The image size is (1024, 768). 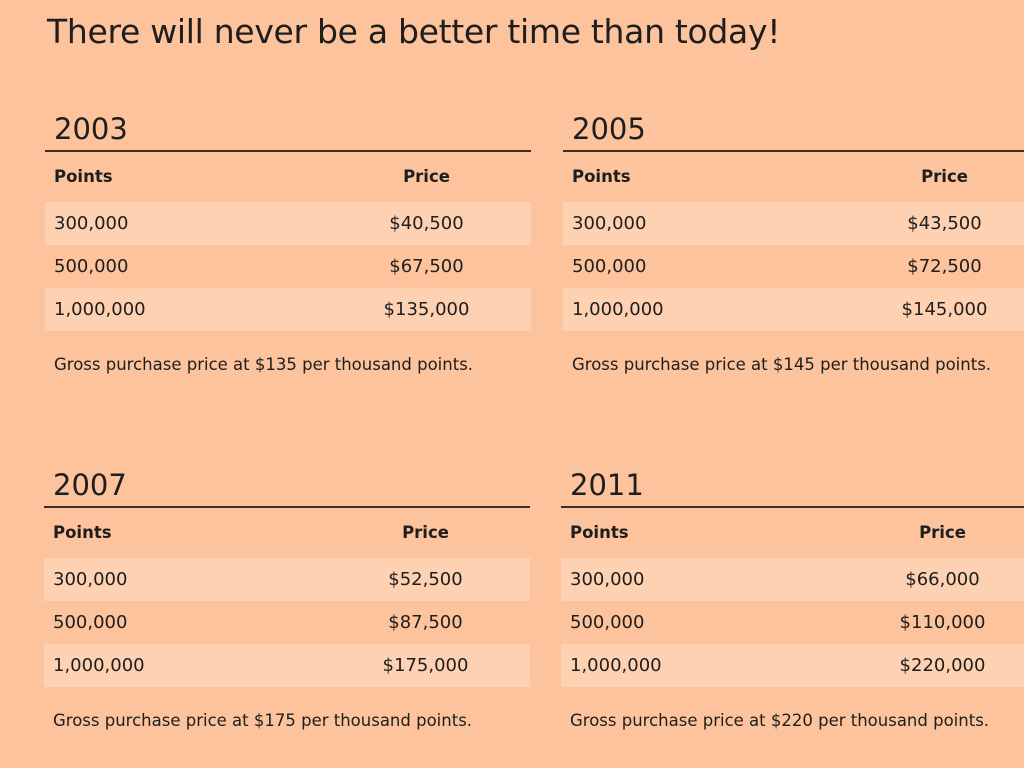 I want to click on block-year: 2011, so click(x=792, y=486).